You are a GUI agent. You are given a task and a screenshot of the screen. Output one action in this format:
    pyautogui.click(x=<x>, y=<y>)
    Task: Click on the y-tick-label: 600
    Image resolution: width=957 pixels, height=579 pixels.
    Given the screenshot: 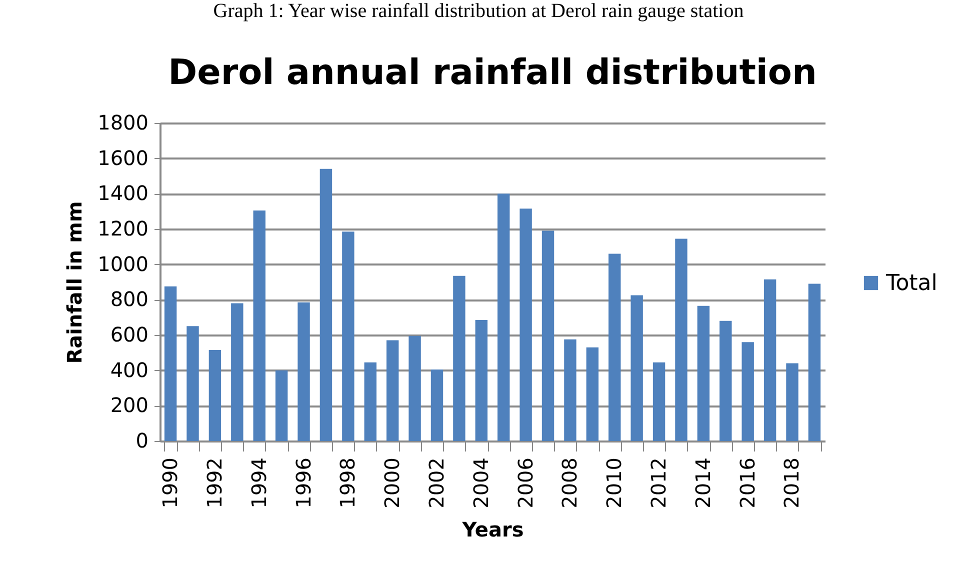 What is the action you would take?
    pyautogui.click(x=129, y=334)
    